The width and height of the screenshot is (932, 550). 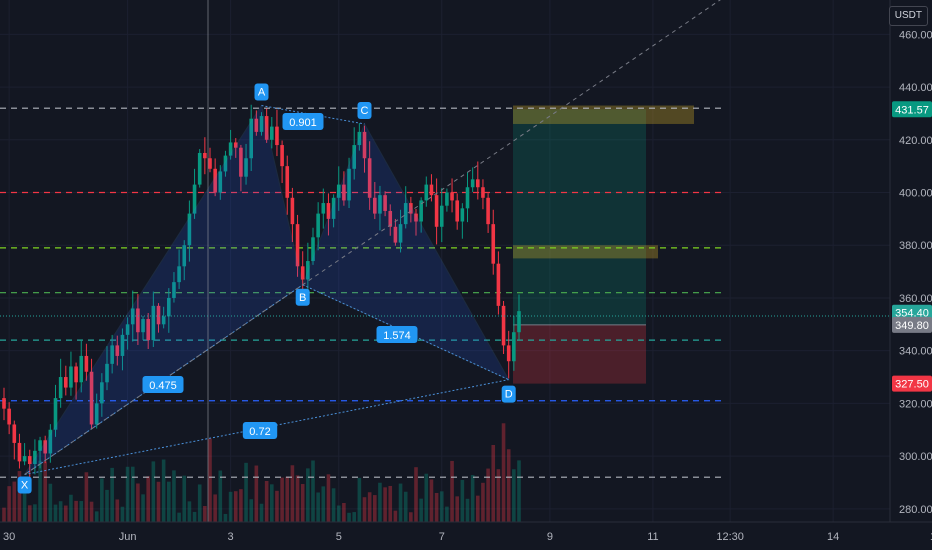 What do you see at coordinates (261, 92) in the screenshot?
I see `pattern-point-a: A` at bounding box center [261, 92].